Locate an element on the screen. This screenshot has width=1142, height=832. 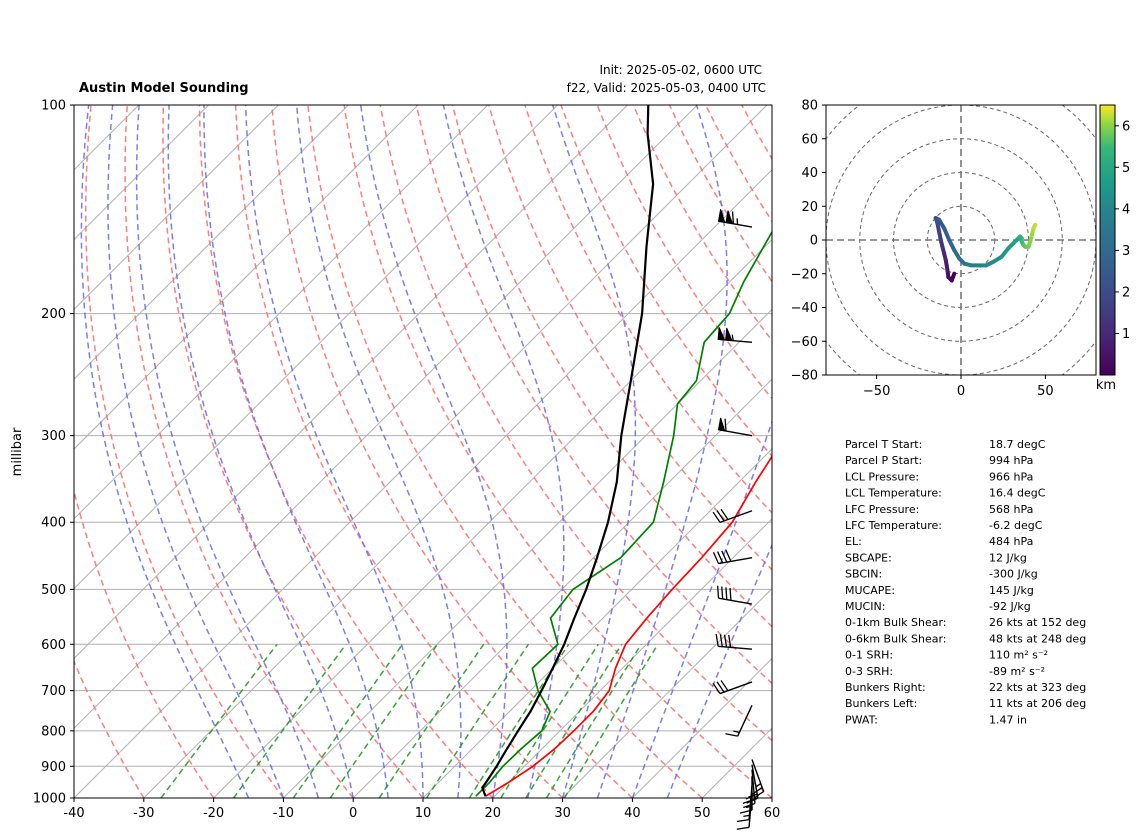
colorbar-tick-label: 4 is located at coordinates (1126, 209).